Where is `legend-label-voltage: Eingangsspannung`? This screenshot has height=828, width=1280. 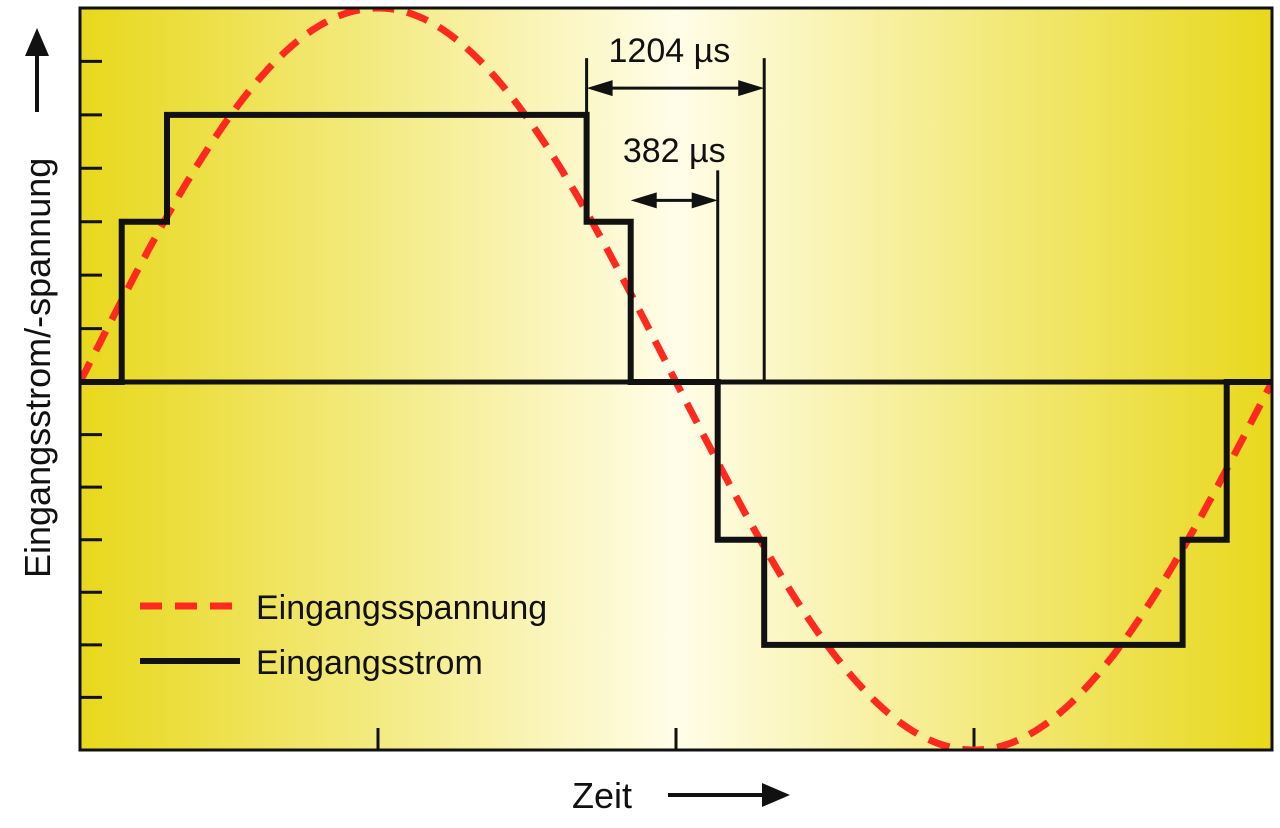 legend-label-voltage: Eingangsspannung is located at coordinates (401, 608).